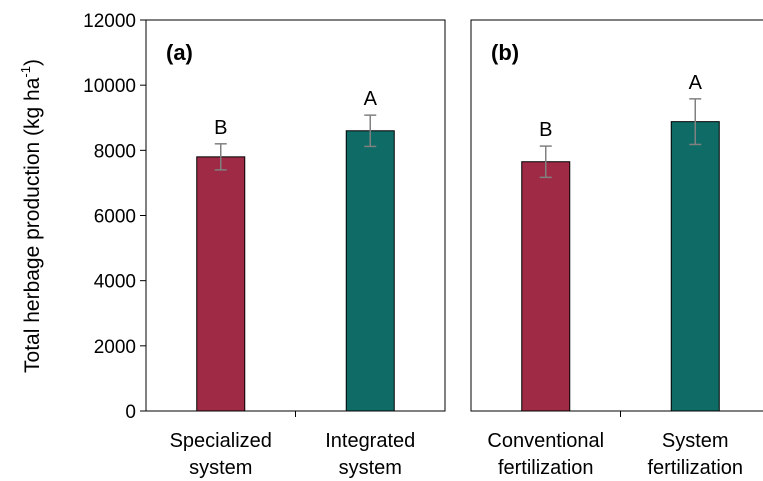  What do you see at coordinates (221, 441) in the screenshot?
I see `x-tick-label: Specialized` at bounding box center [221, 441].